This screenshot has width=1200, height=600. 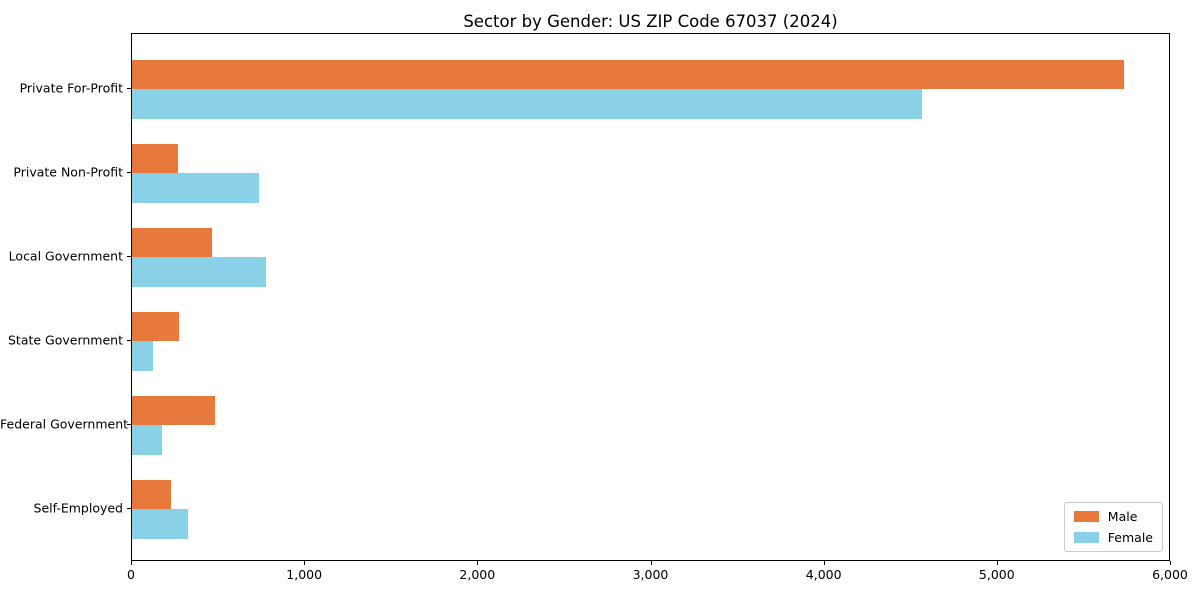 I want to click on legend-label-female: Female, so click(x=1130, y=537).